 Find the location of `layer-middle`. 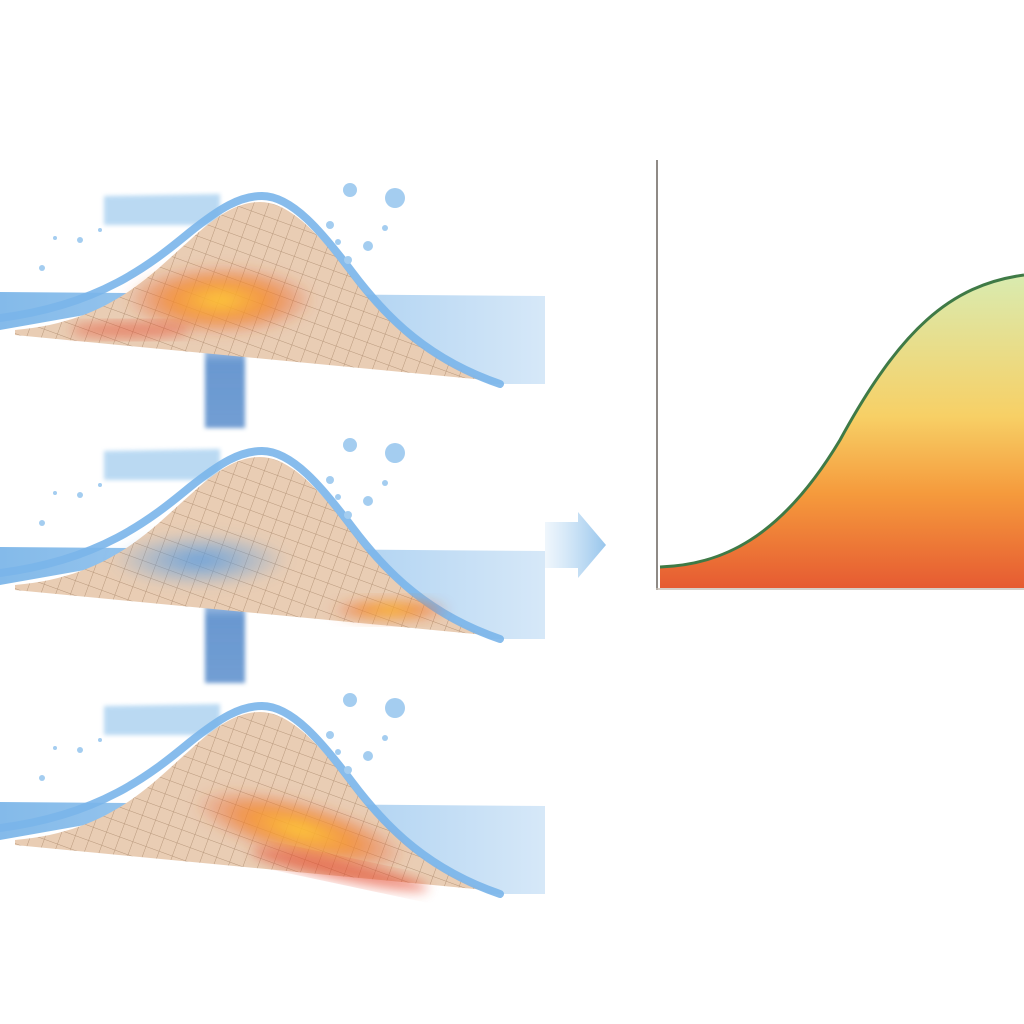

layer-middle is located at coordinates (272, 560).